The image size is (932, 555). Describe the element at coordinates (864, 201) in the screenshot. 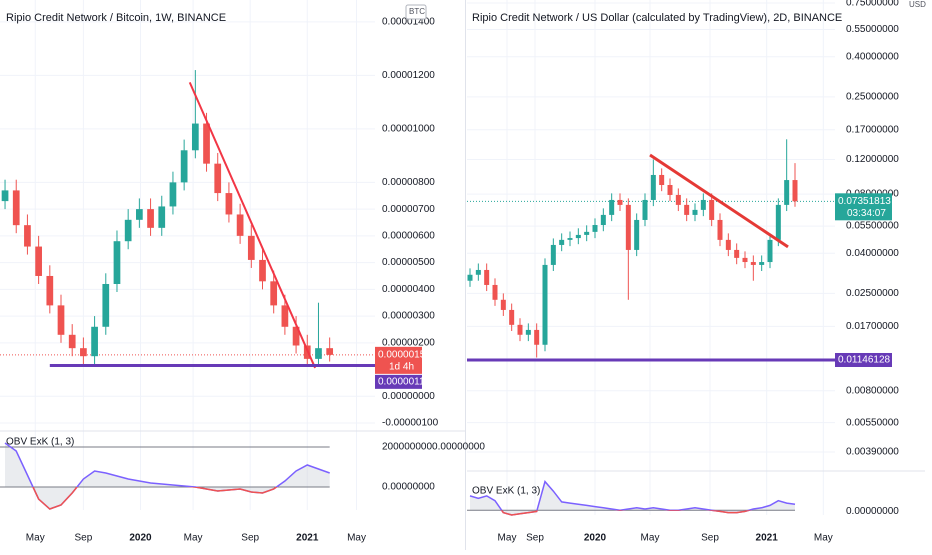

I see `last-price-label: 0.07351813` at that location.